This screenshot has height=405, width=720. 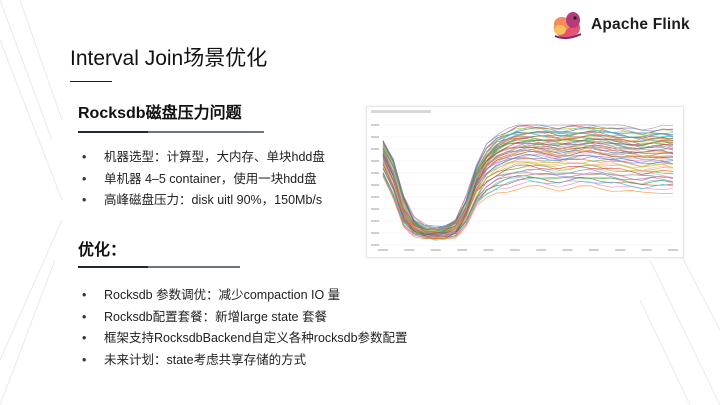 What do you see at coordinates (640, 24) in the screenshot?
I see `brand-name: Apache Flink` at bounding box center [640, 24].